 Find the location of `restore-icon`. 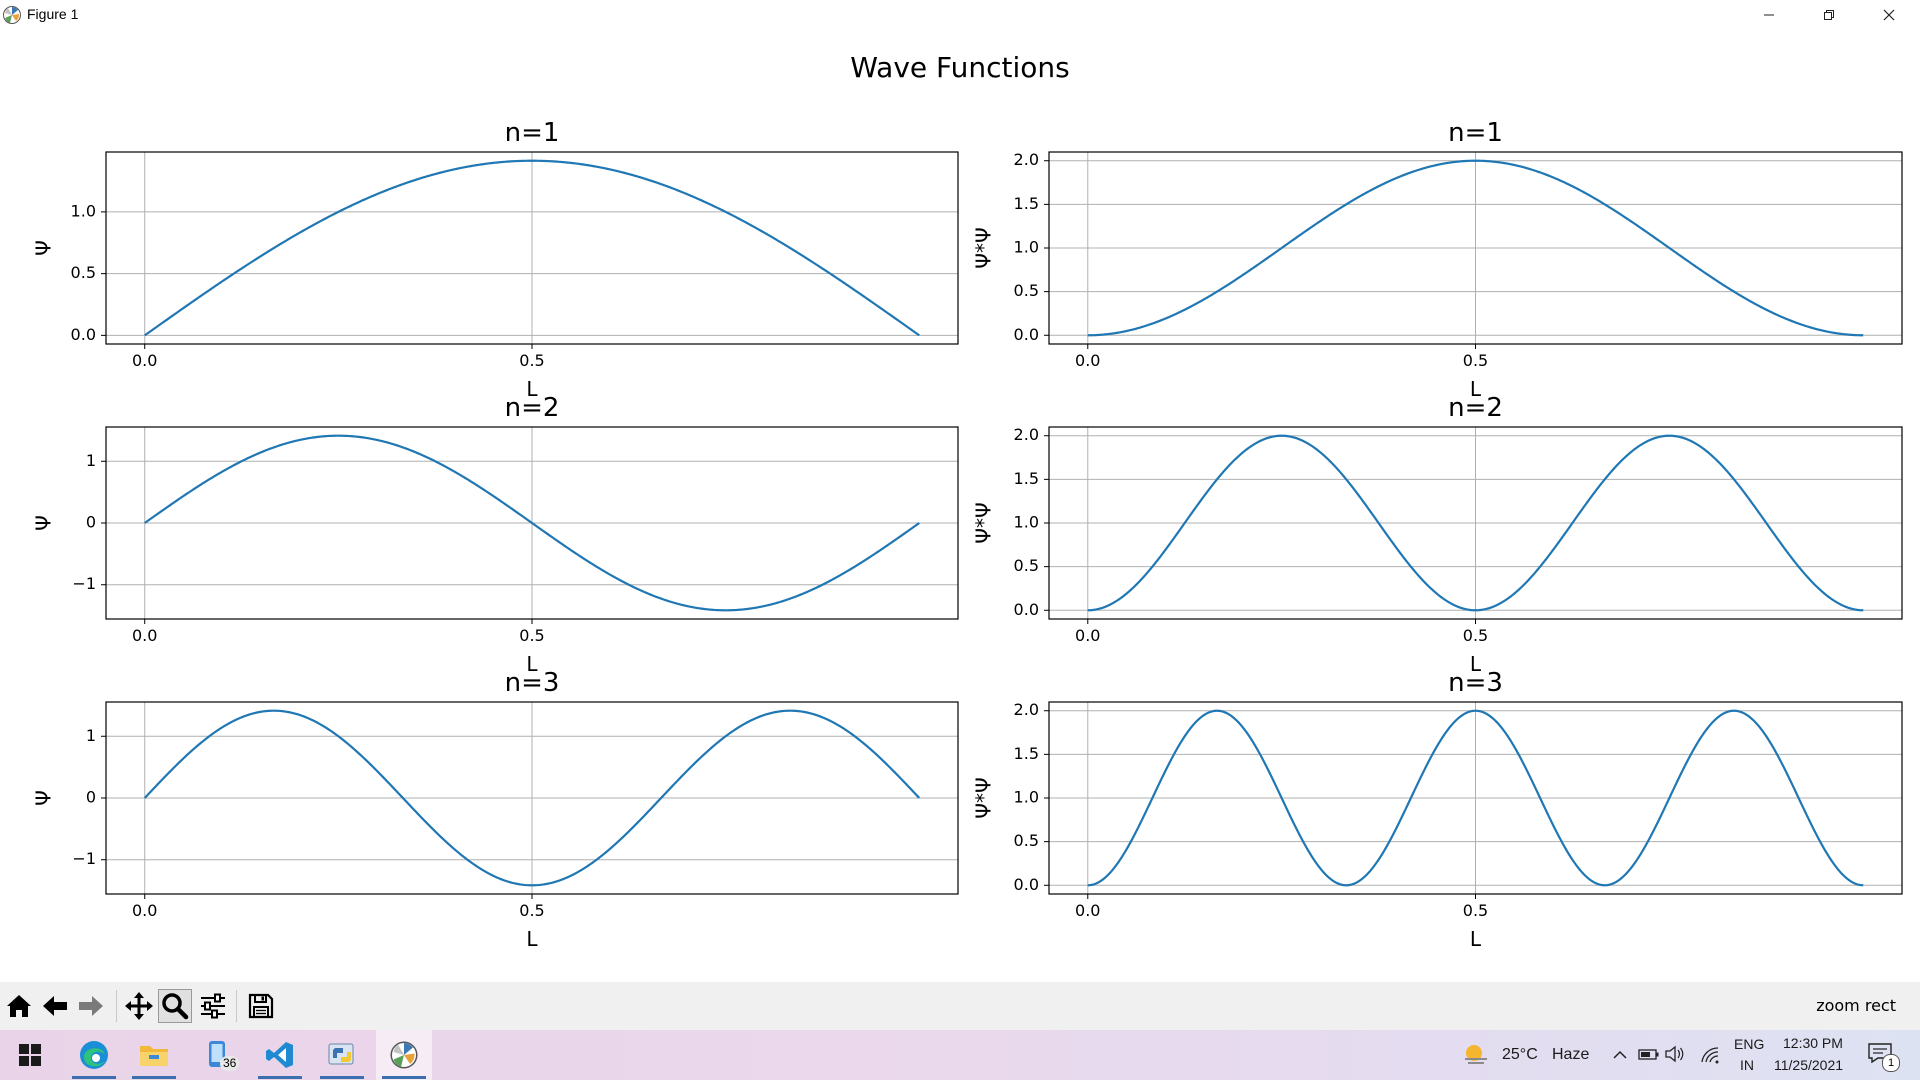

restore-icon is located at coordinates (1829, 15).